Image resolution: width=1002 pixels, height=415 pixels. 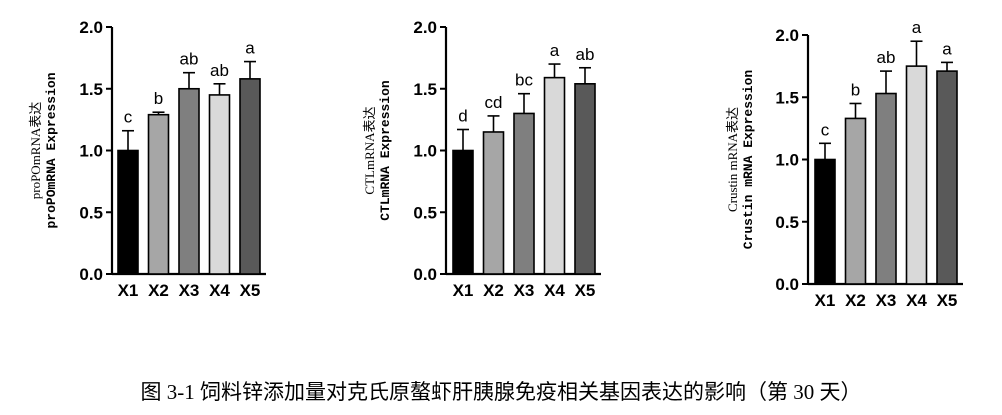 What do you see at coordinates (501, 391) in the screenshot?
I see `figure-caption: 图 3-1 饲料锌添加量对克氏原螯虾肝胰腺免疫相关基因表达的影响（第 30 天）` at bounding box center [501, 391].